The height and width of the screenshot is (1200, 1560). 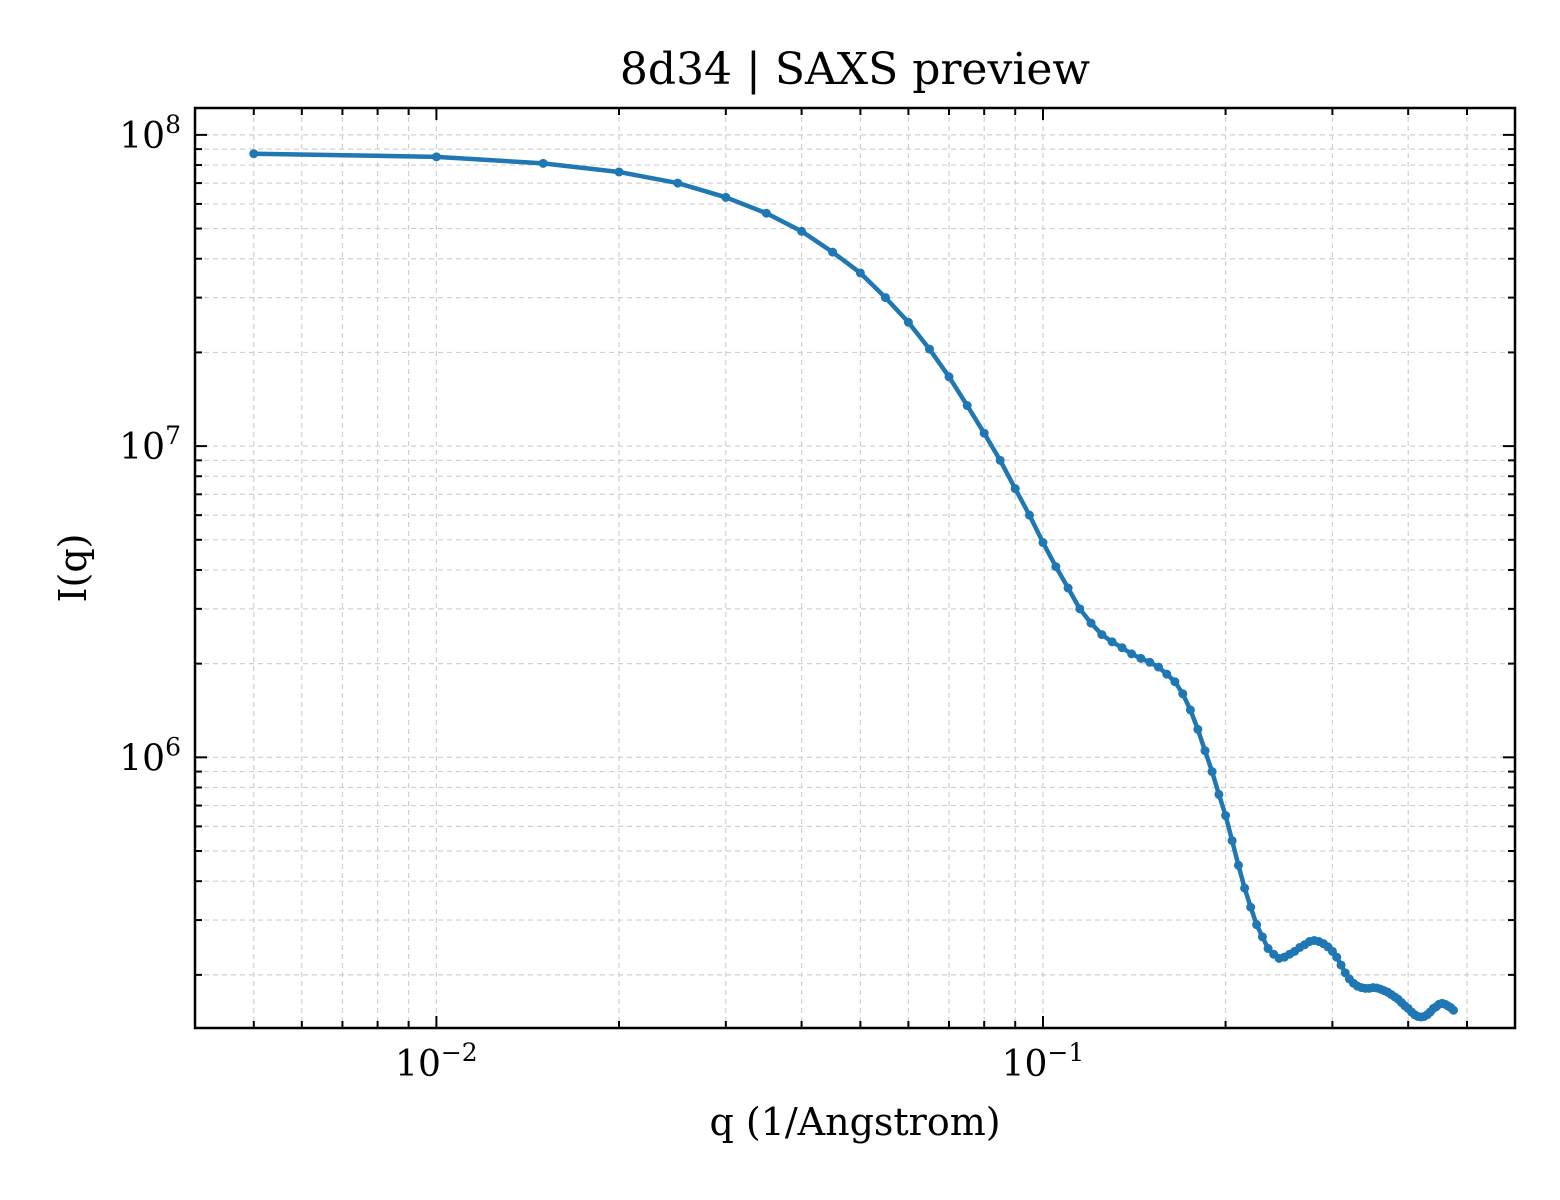 I want to click on chart-title: 8d34 | SAXS preview, so click(x=855, y=69).